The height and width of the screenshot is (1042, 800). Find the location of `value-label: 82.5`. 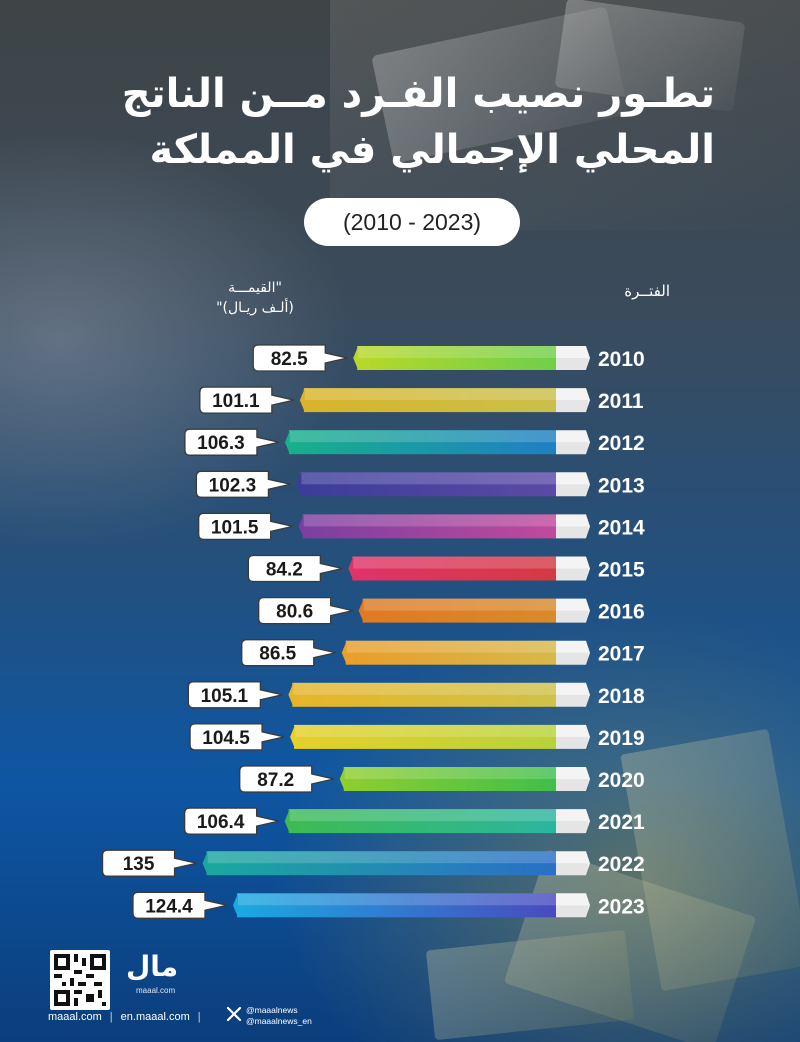

value-label: 82.5 is located at coordinates (289, 359).